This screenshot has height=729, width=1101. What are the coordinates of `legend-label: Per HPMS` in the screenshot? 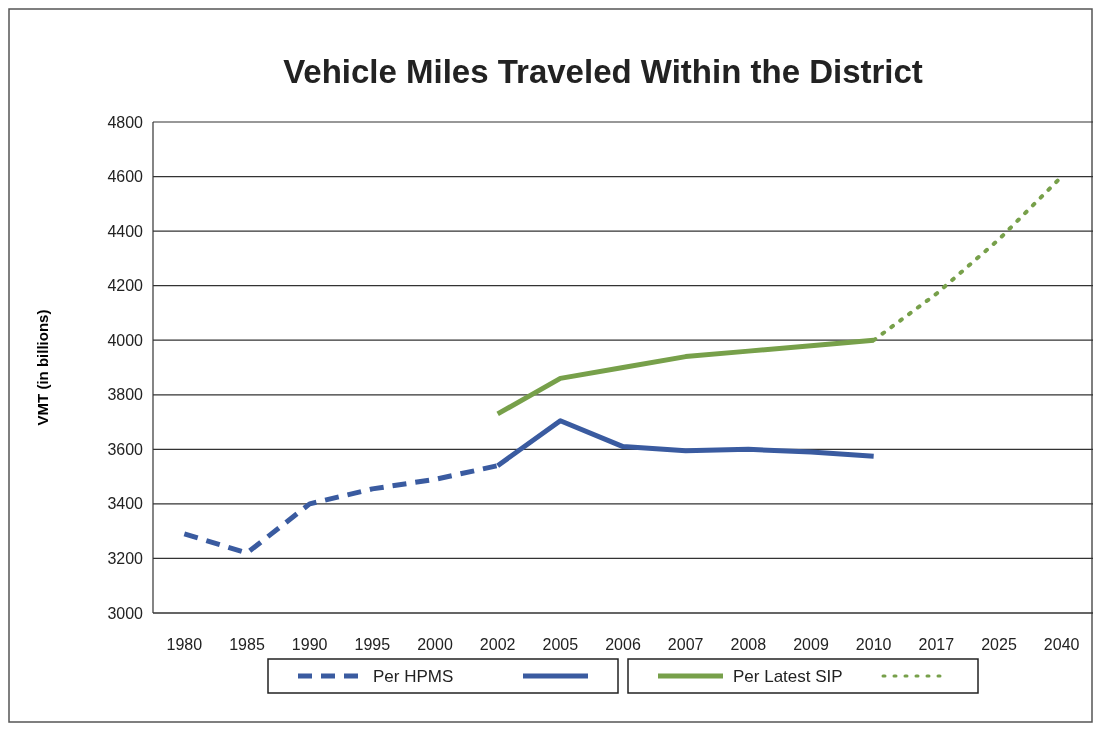 It's located at (413, 676).